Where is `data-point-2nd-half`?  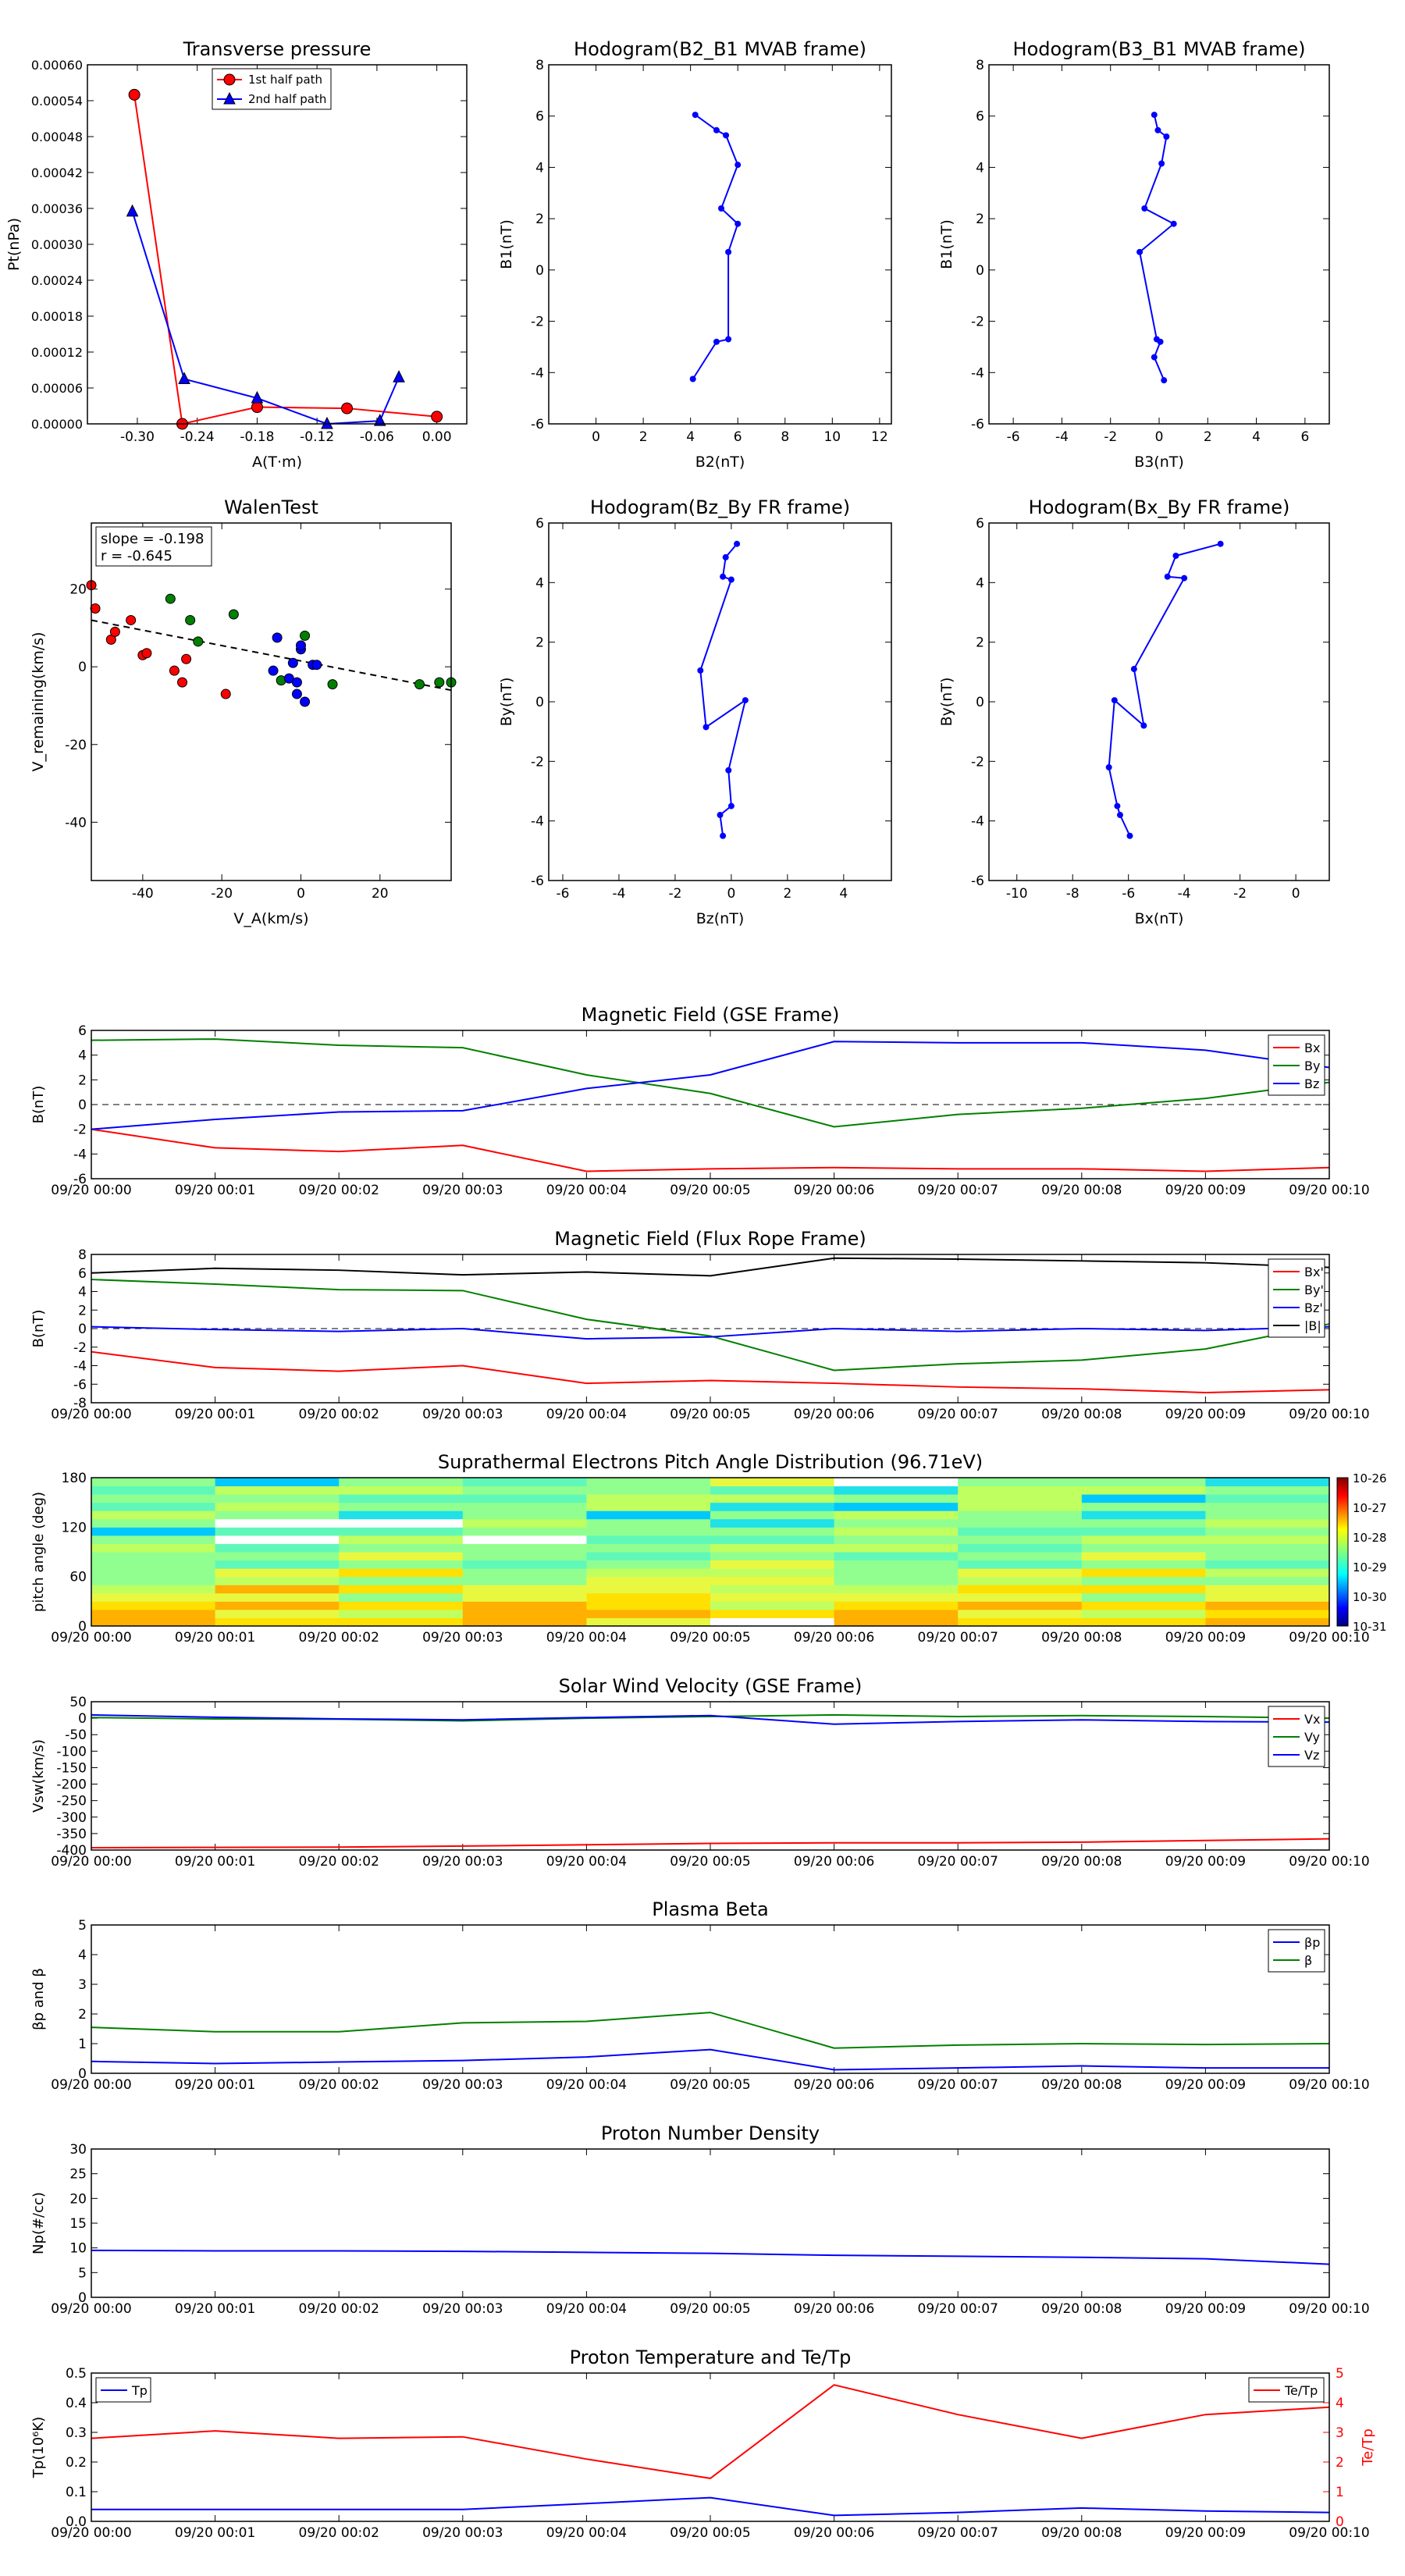 data-point-2nd-half is located at coordinates (379, 420).